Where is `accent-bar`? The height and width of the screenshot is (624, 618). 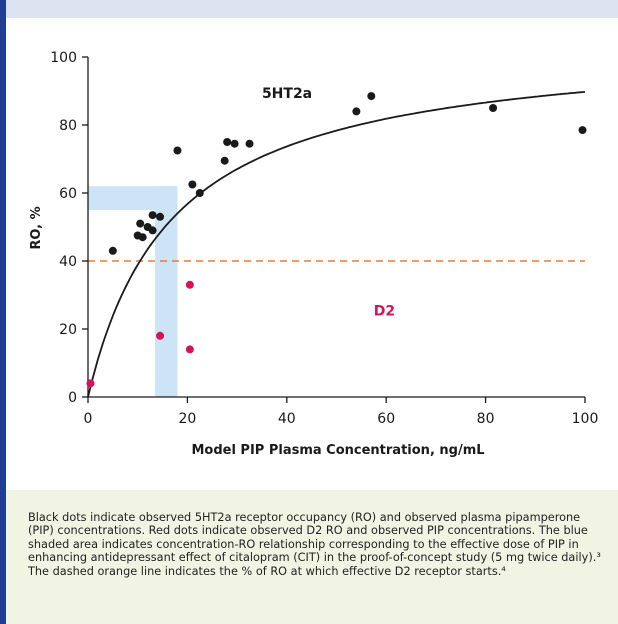
accent-bar is located at coordinates (3, 312).